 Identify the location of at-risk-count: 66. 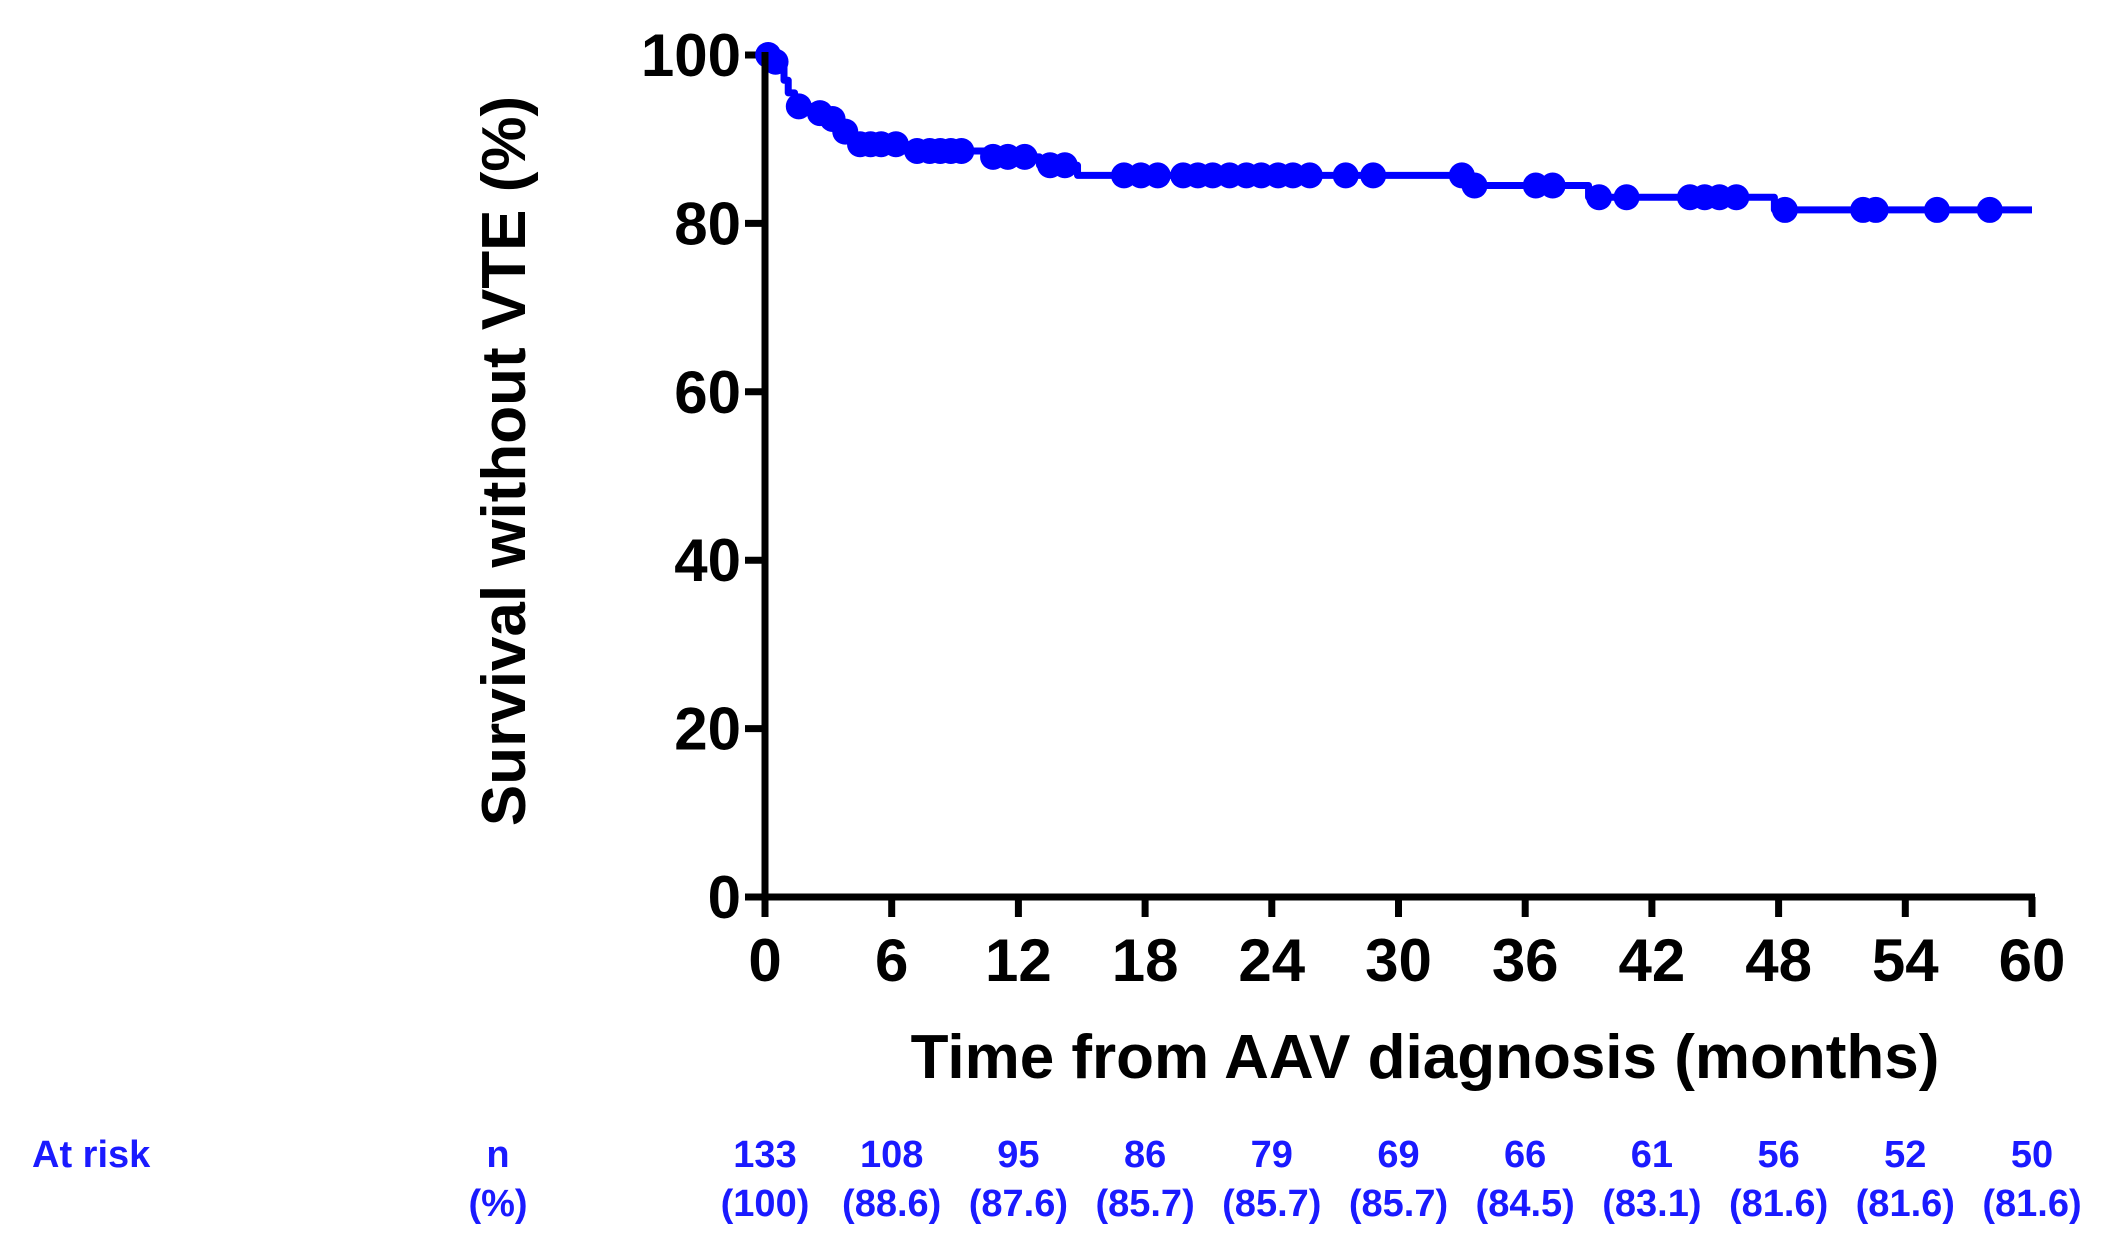
(1525, 1155).